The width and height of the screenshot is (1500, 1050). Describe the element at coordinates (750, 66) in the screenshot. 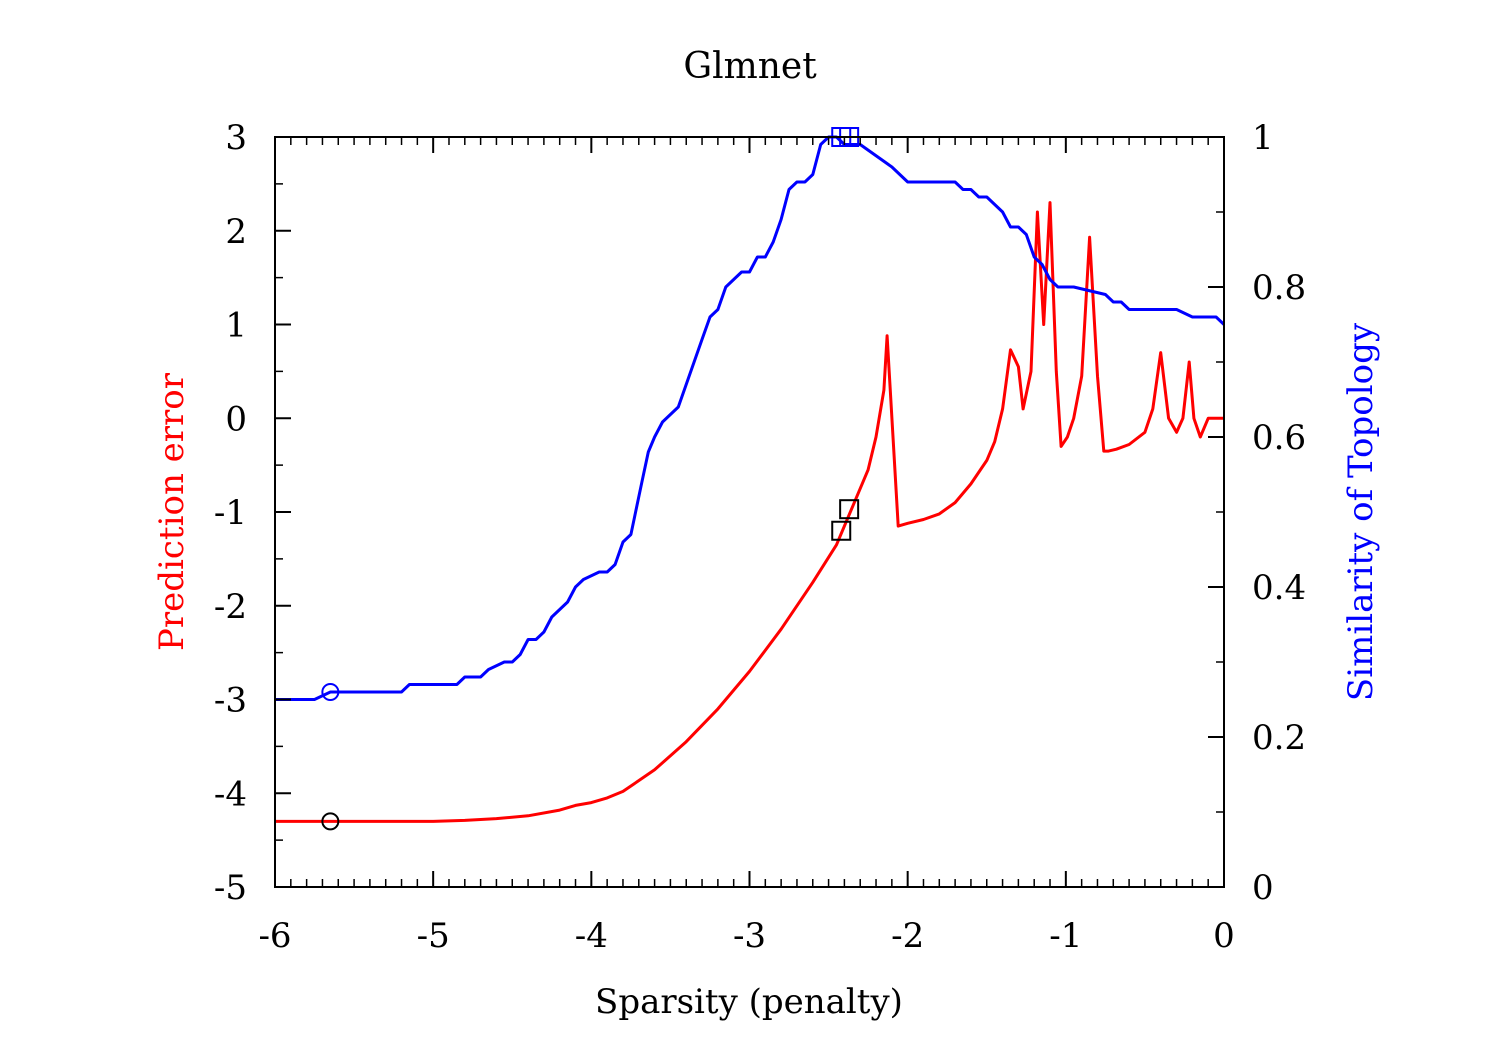

I see `chart-title: Glmnet` at that location.